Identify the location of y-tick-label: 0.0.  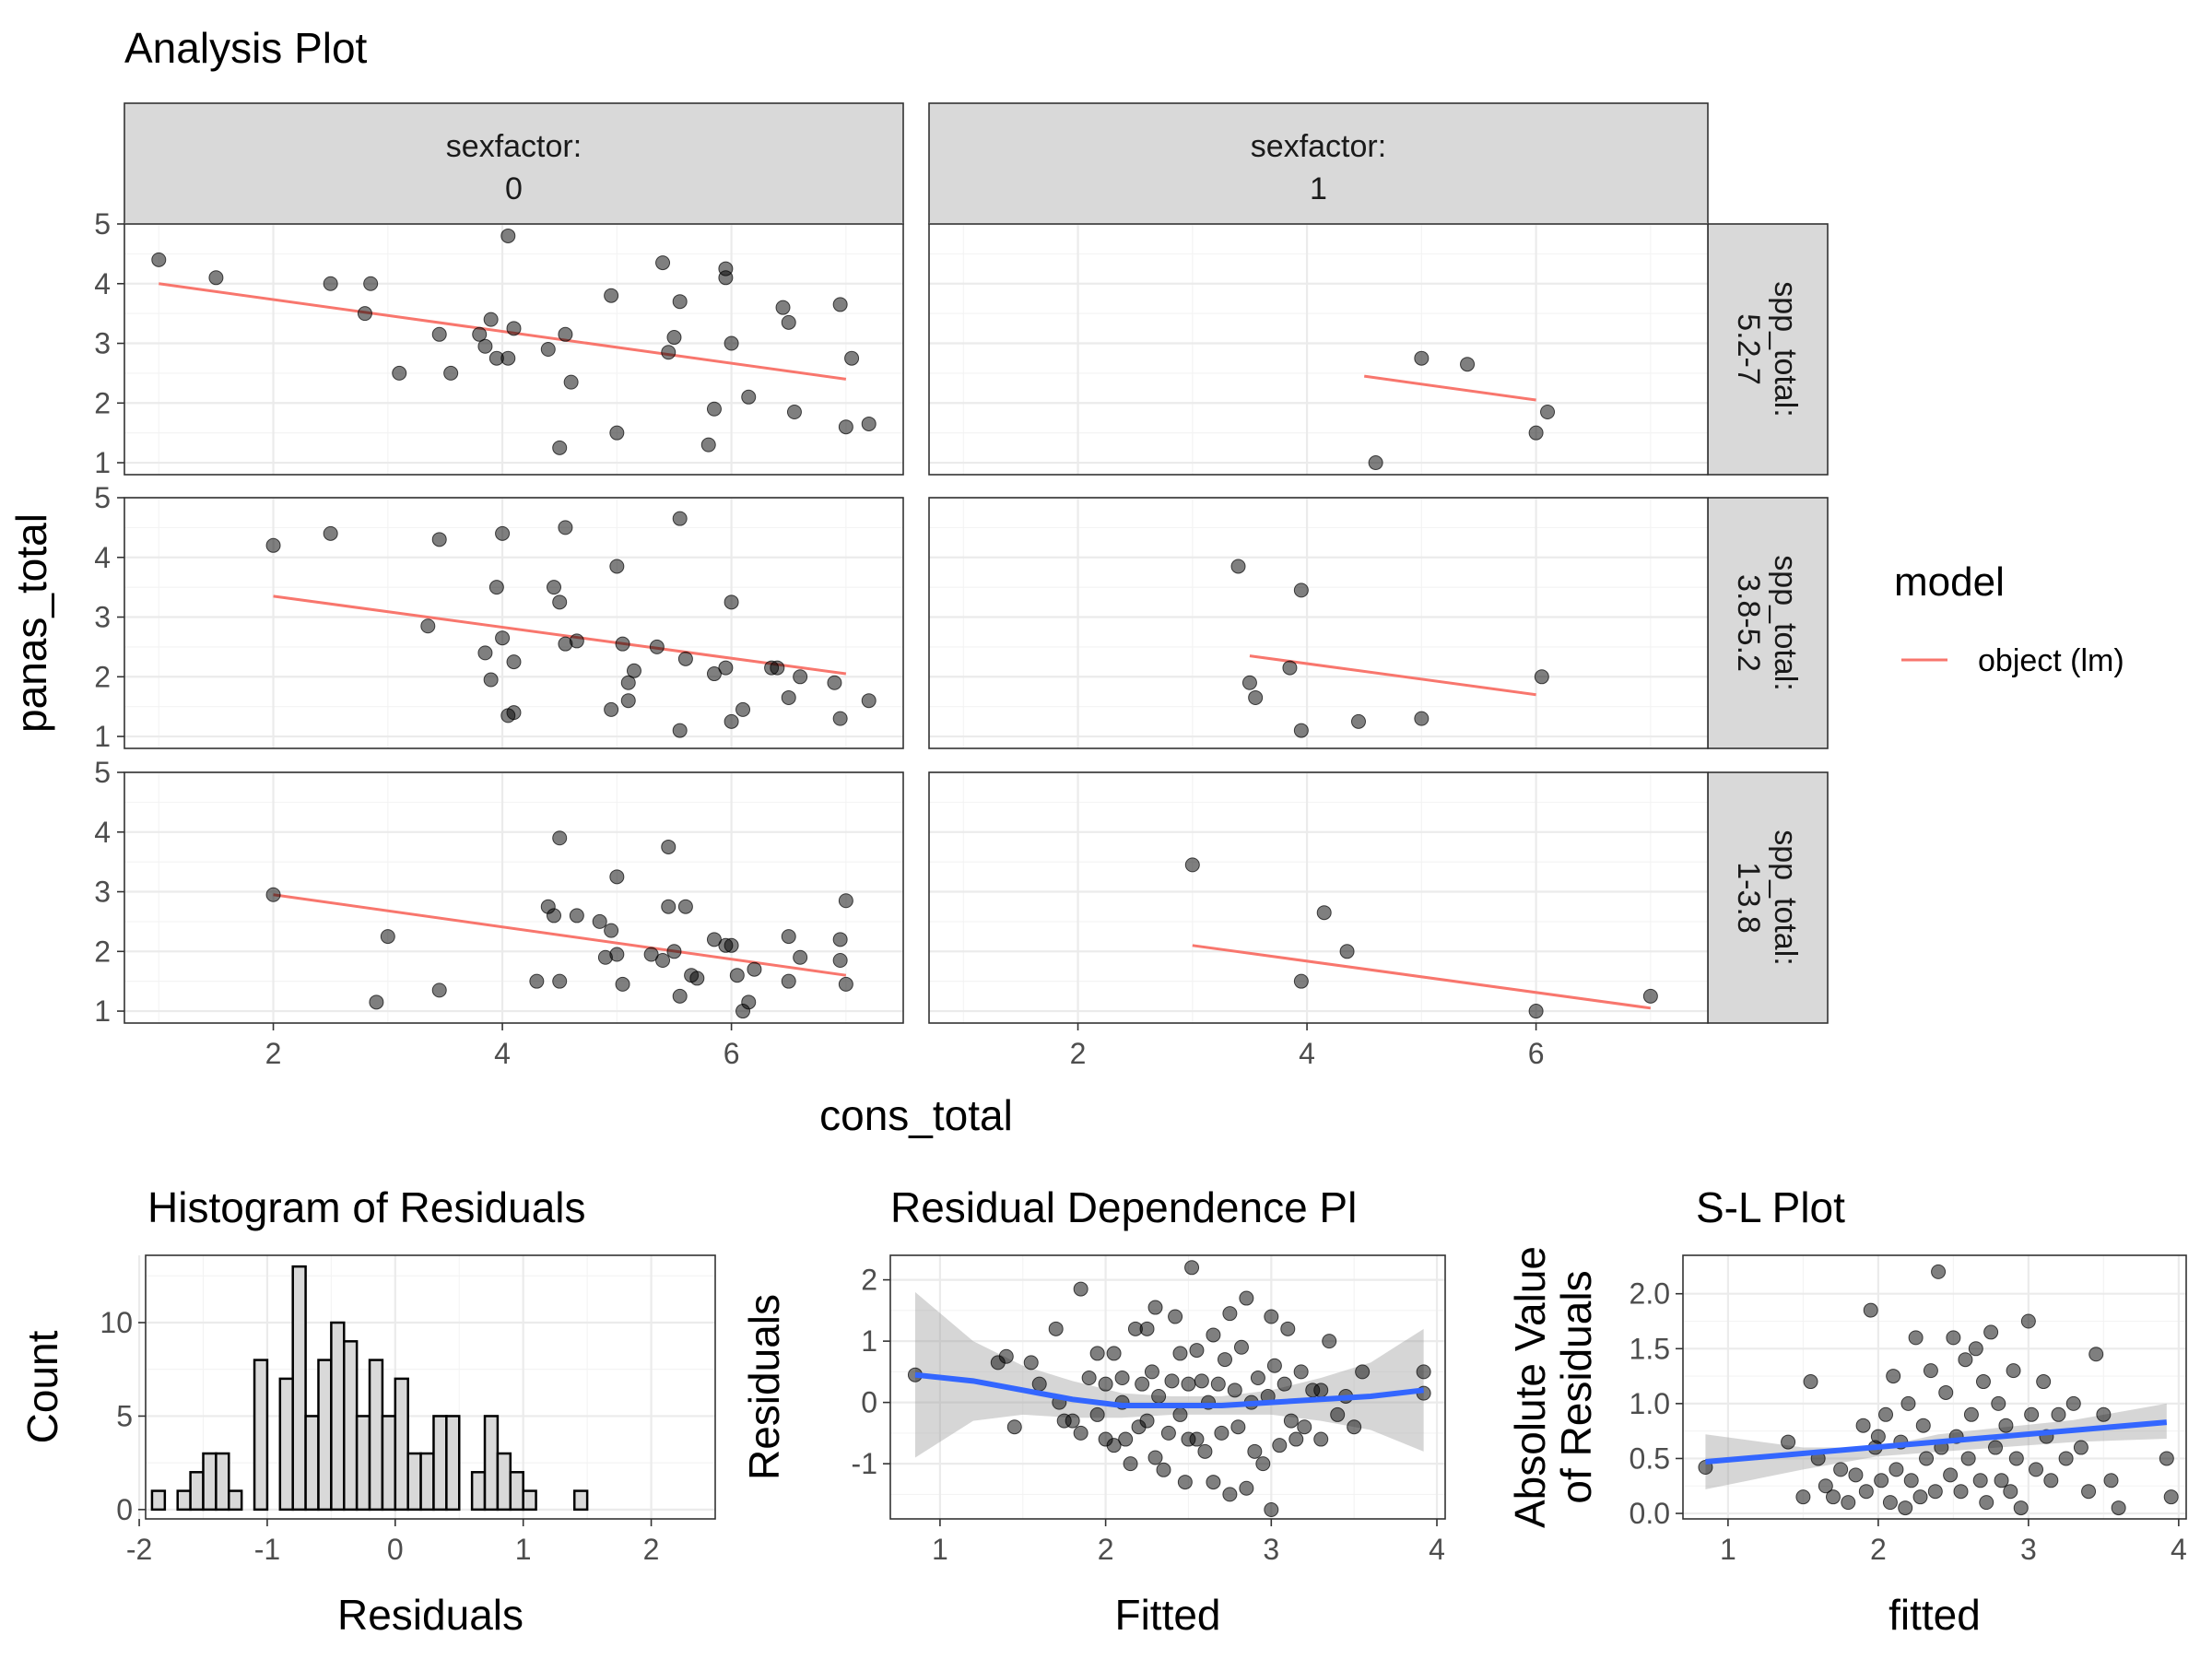
(1650, 1513).